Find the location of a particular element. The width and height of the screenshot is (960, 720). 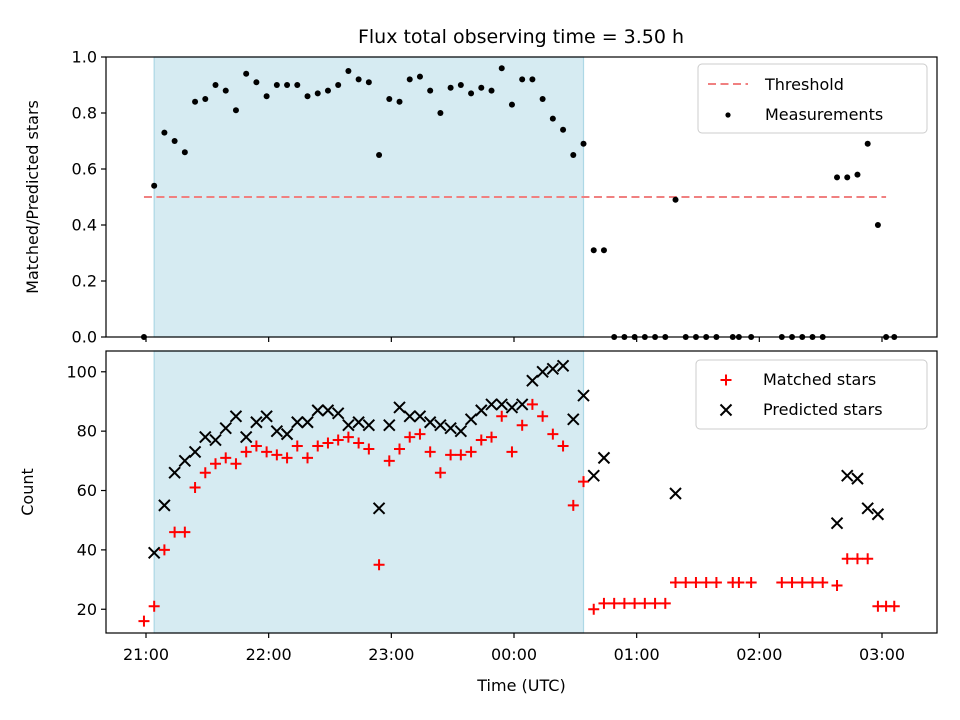

y-tick-label: 0.8 is located at coordinates (84, 113).